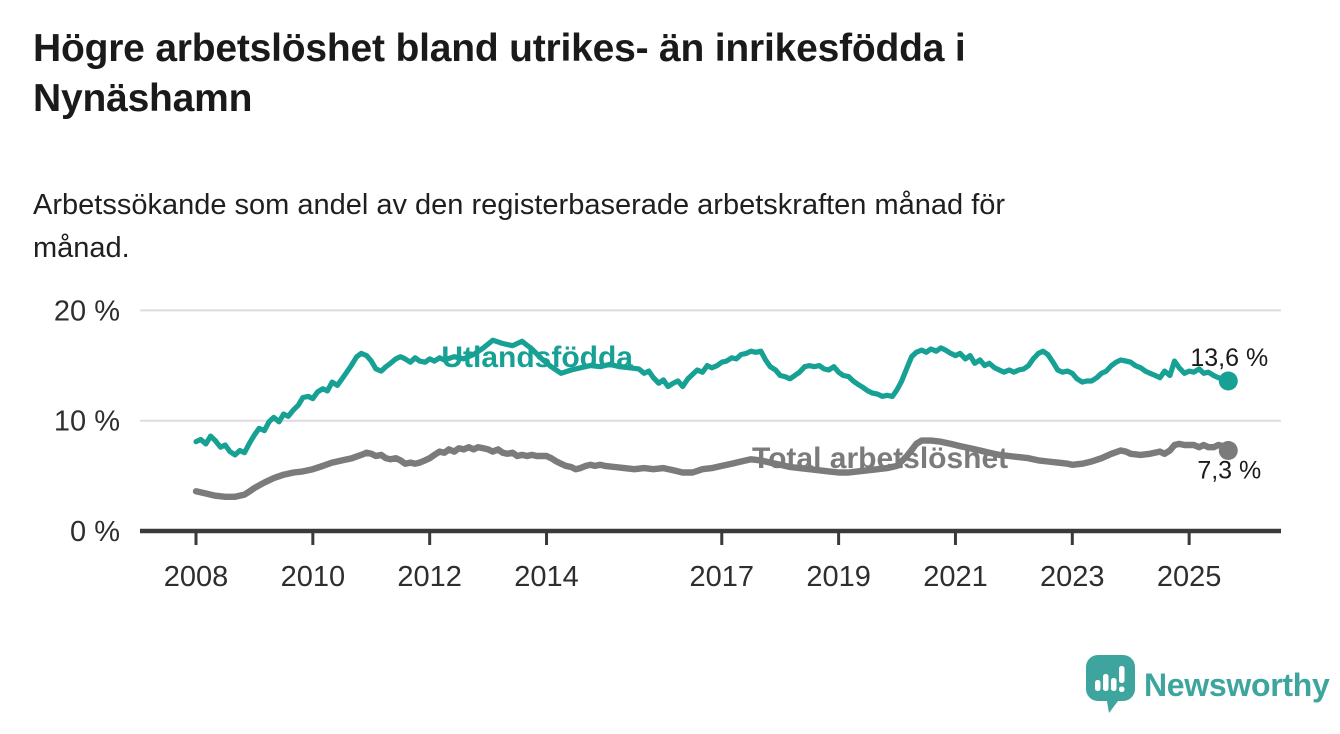 The width and height of the screenshot is (1340, 734). What do you see at coordinates (722, 577) in the screenshot?
I see `x-tick-label: 2017` at bounding box center [722, 577].